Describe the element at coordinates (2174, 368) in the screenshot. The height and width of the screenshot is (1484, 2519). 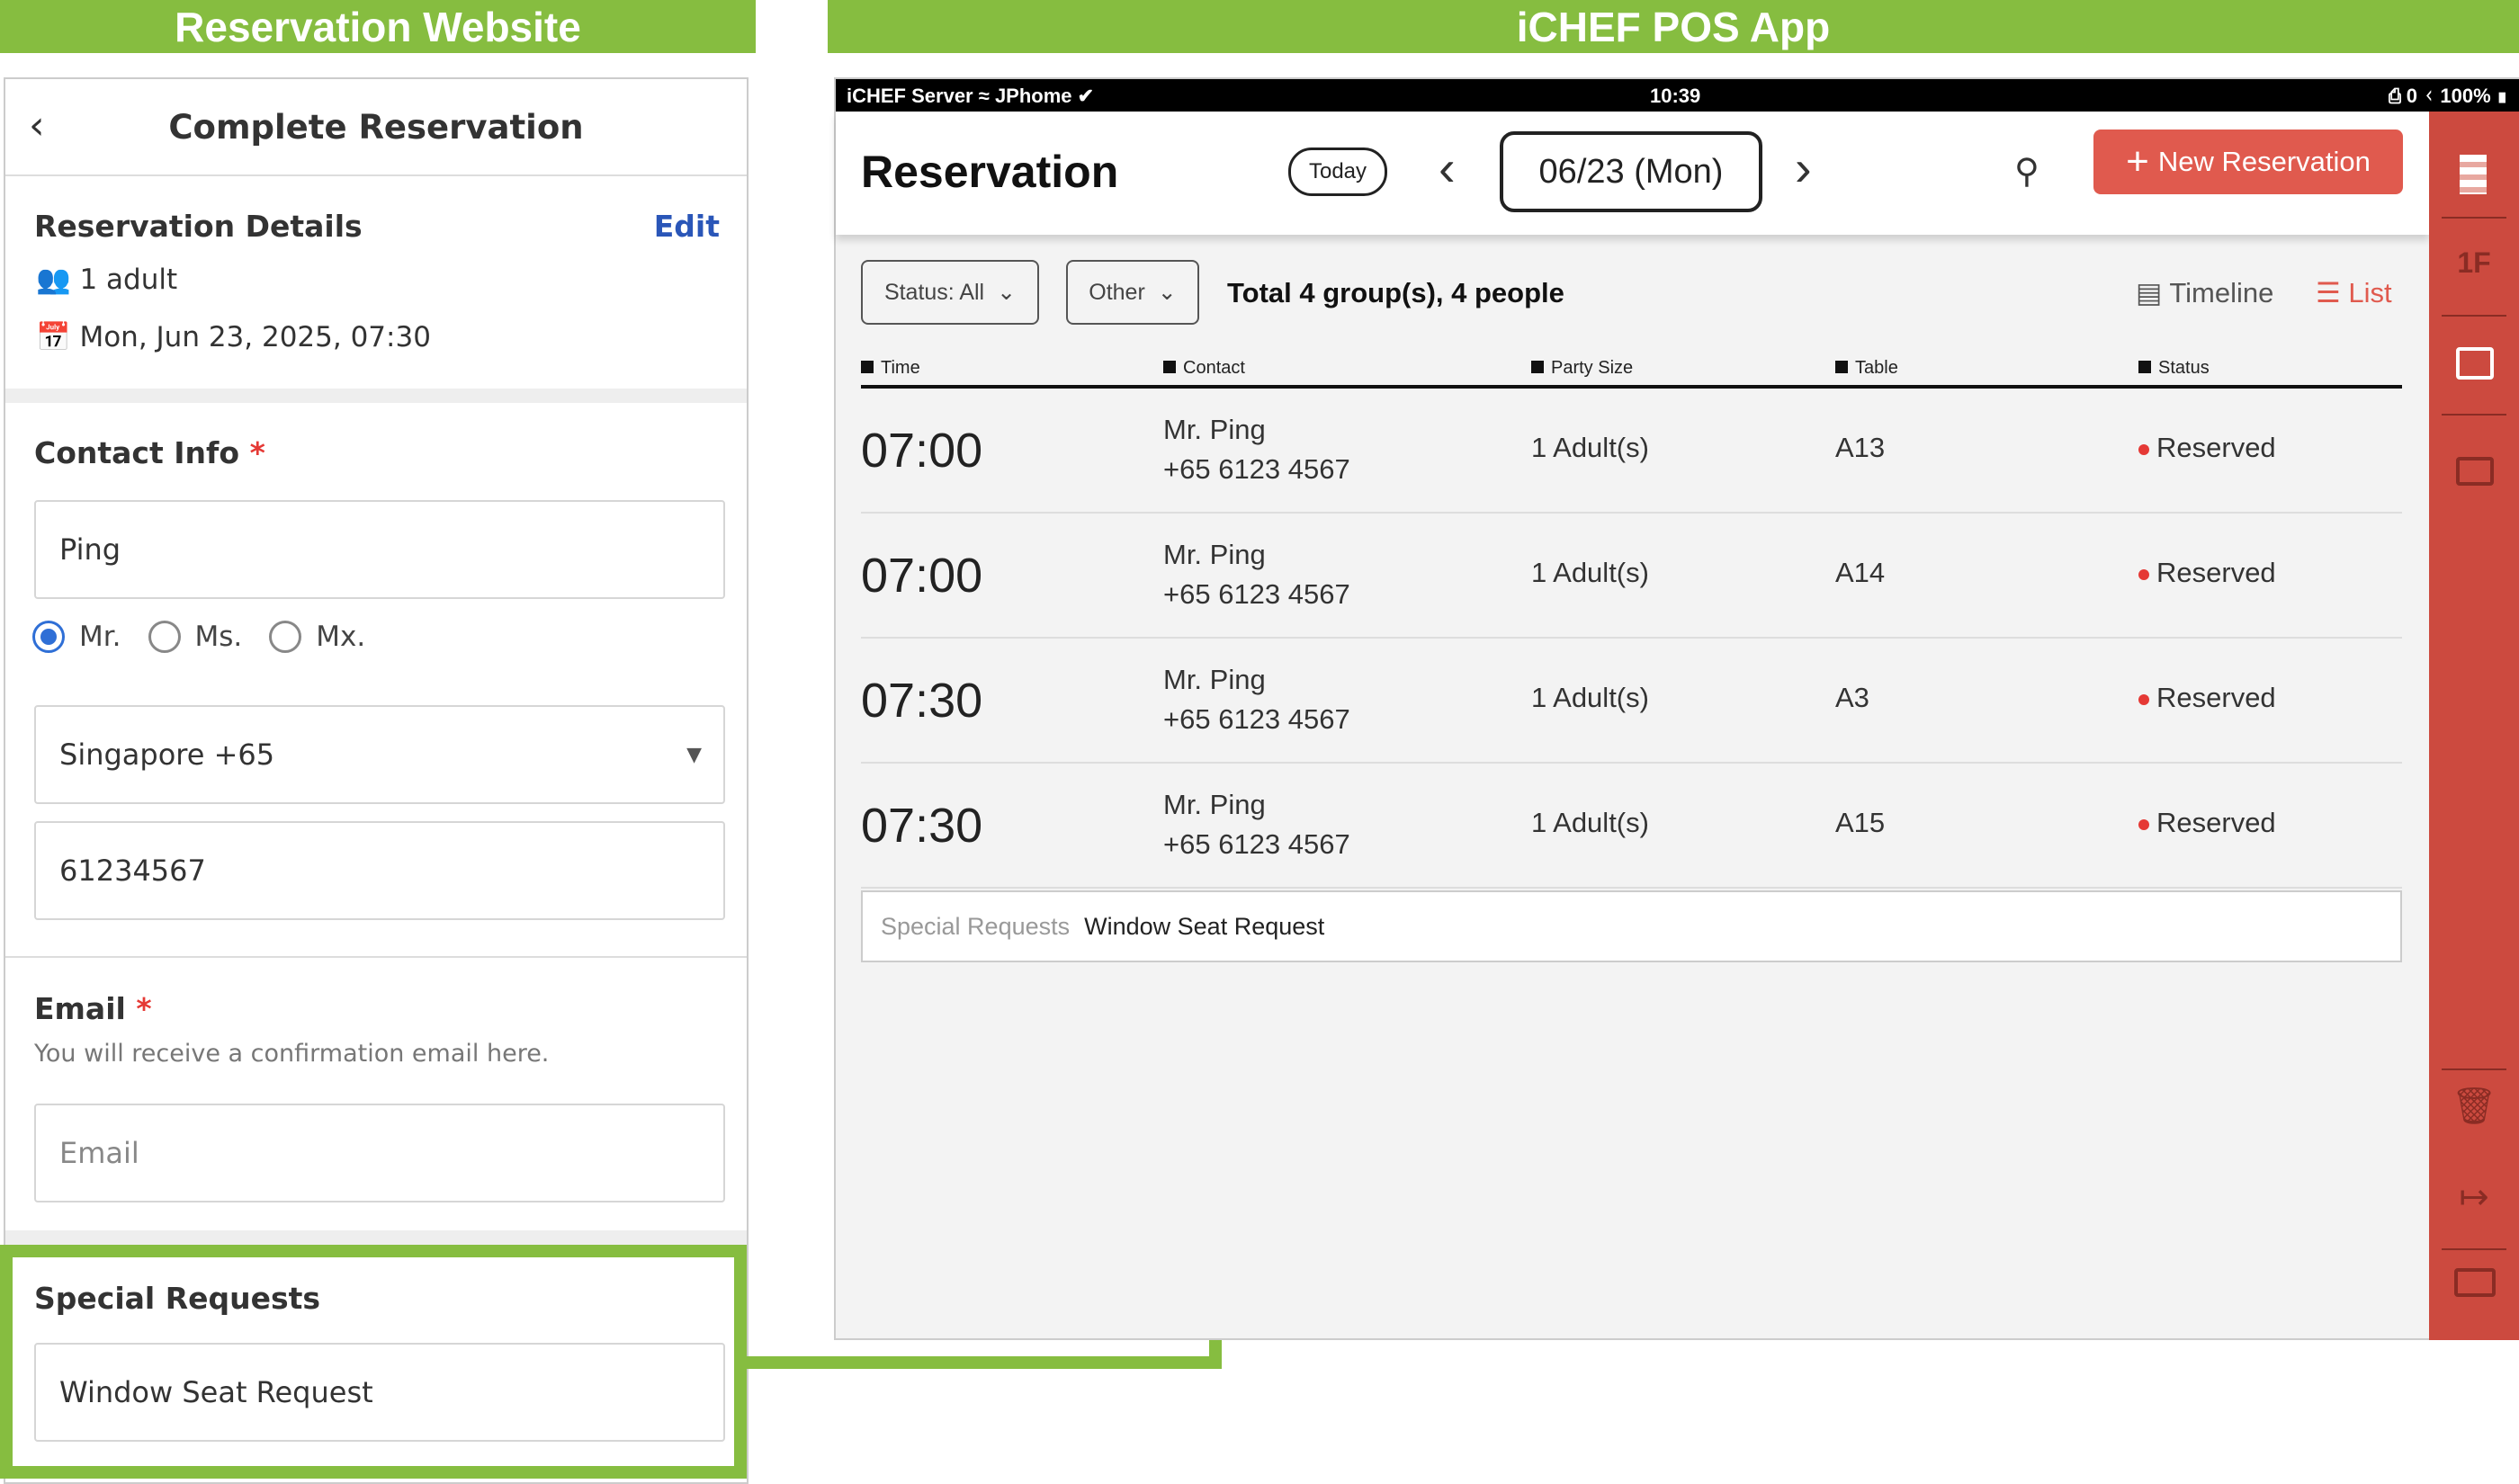
I see `col-status: Status` at that location.